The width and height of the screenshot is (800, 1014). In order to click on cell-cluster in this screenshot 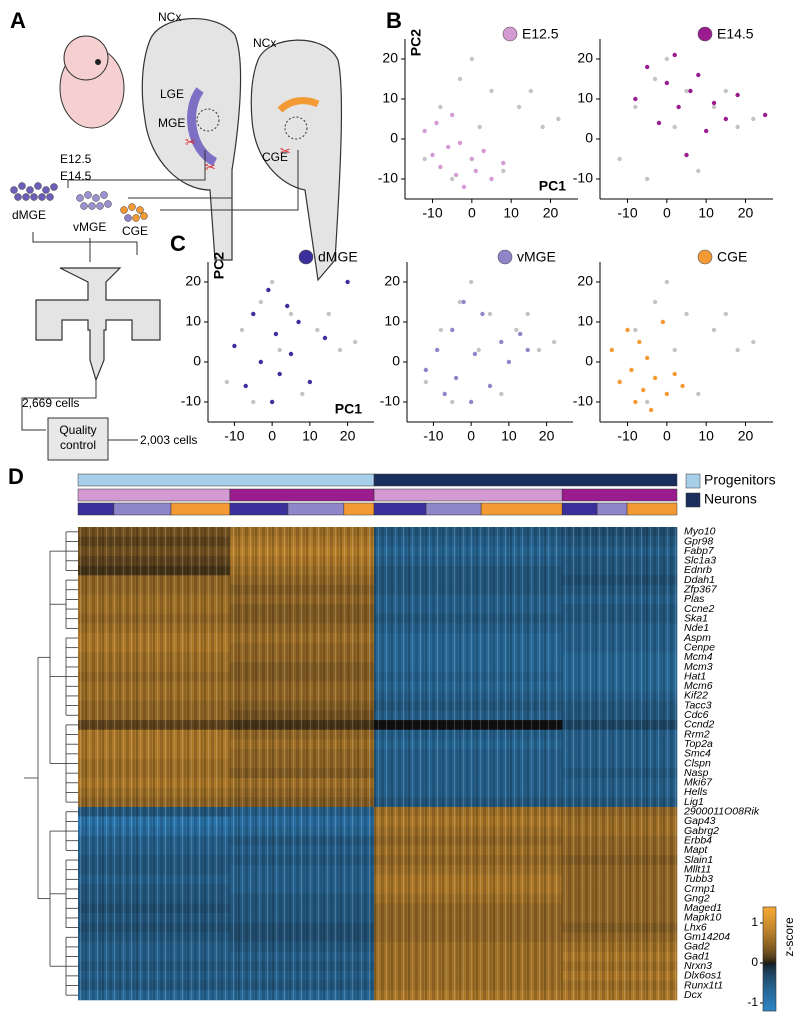, I will do `click(94, 200)`.